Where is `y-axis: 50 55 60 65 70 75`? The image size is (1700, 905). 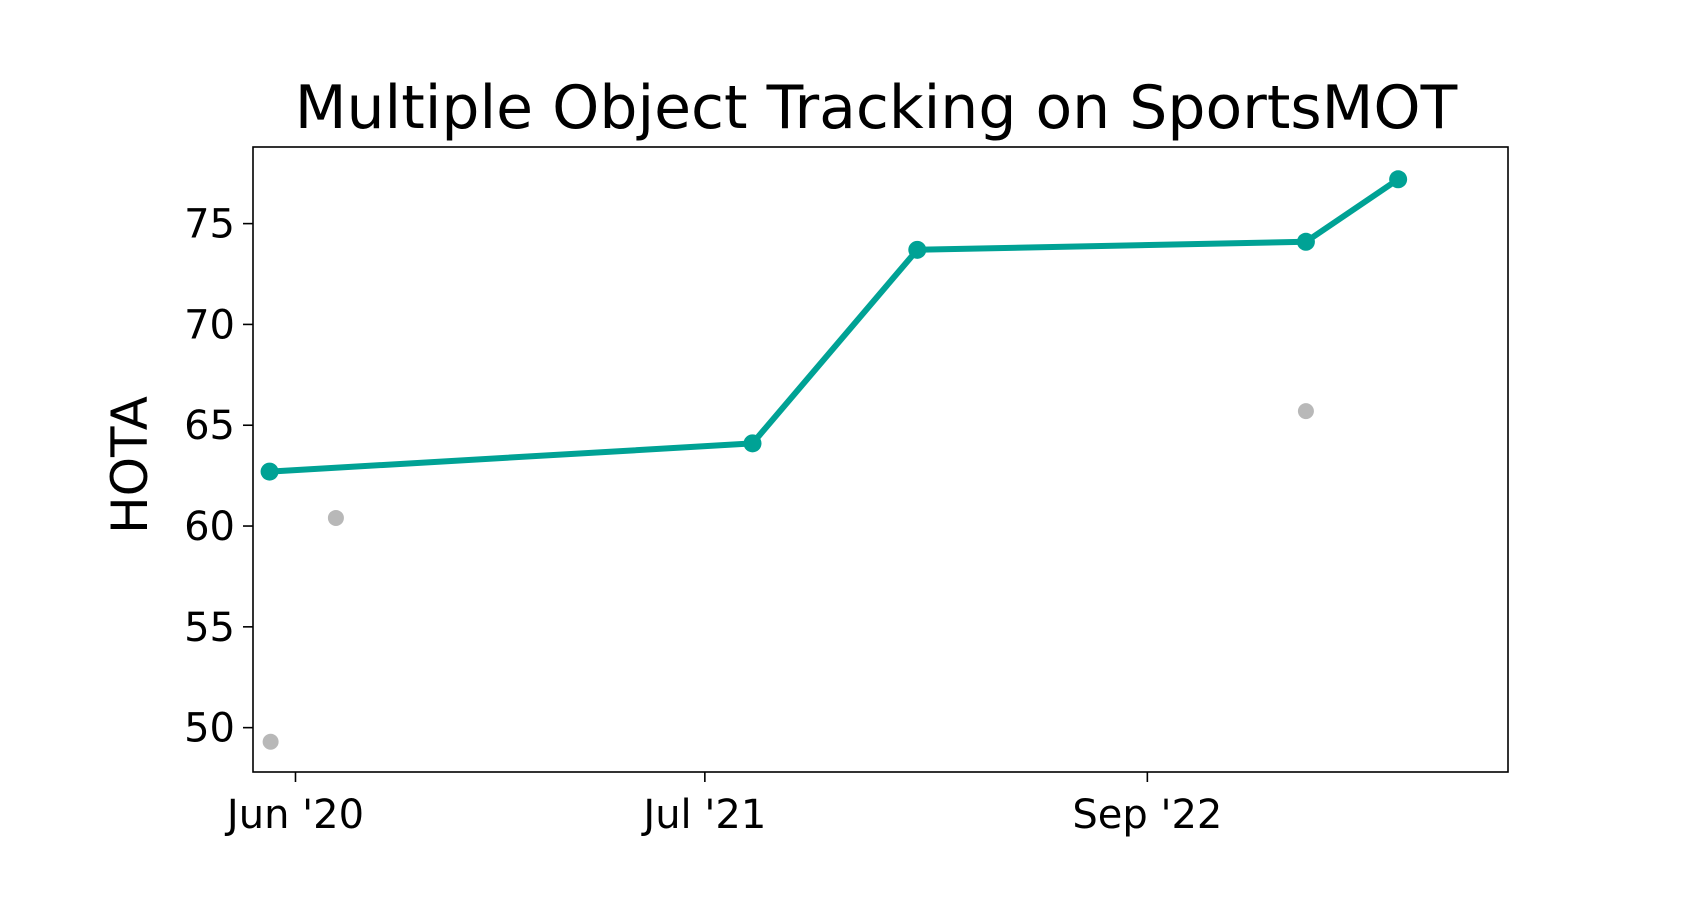 y-axis: 50 55 60 65 70 75 is located at coordinates (218, 477).